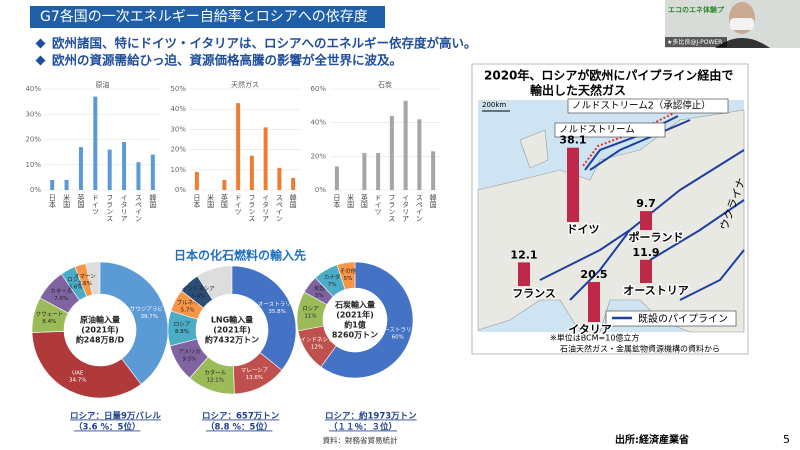  I want to click on slice-value: 7.6%, so click(61, 299).